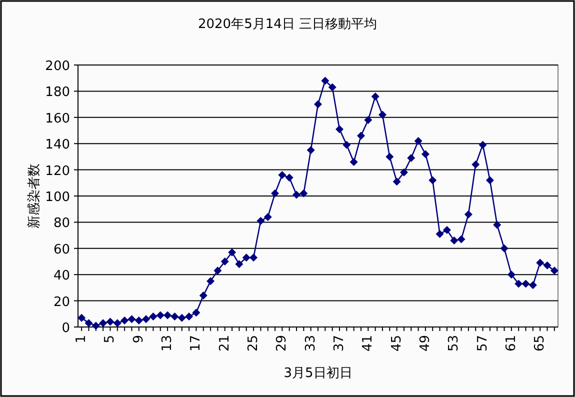 This screenshot has height=397, width=575. Describe the element at coordinates (82, 339) in the screenshot. I see `x-tick-label: 1` at that location.